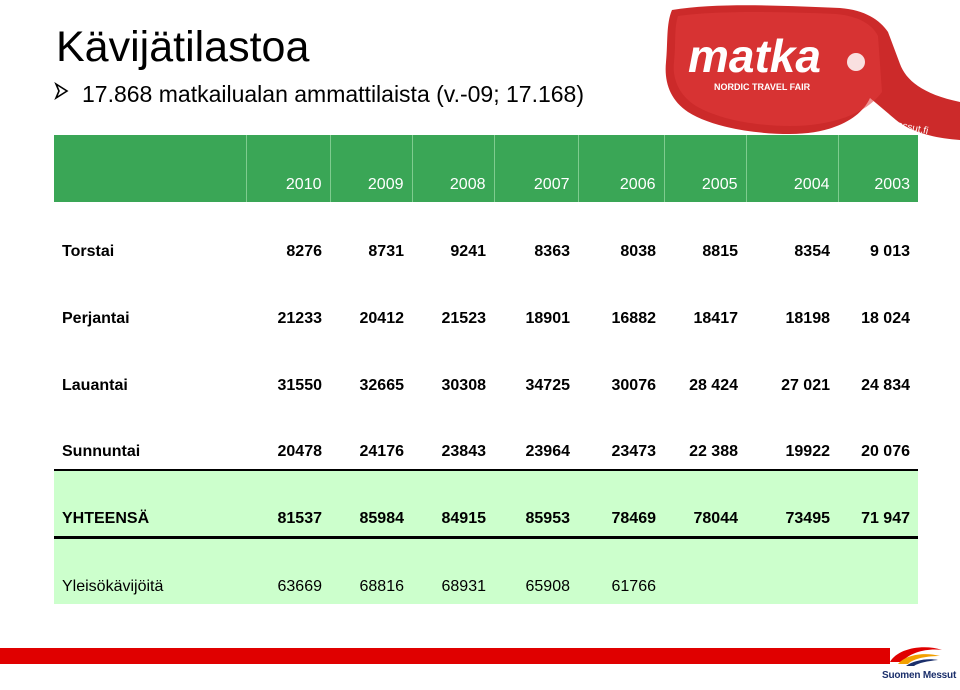 Image resolution: width=960 pixels, height=690 pixels. Describe the element at coordinates (808, 318) in the screenshot. I see `table-cell: 18198` at that location.